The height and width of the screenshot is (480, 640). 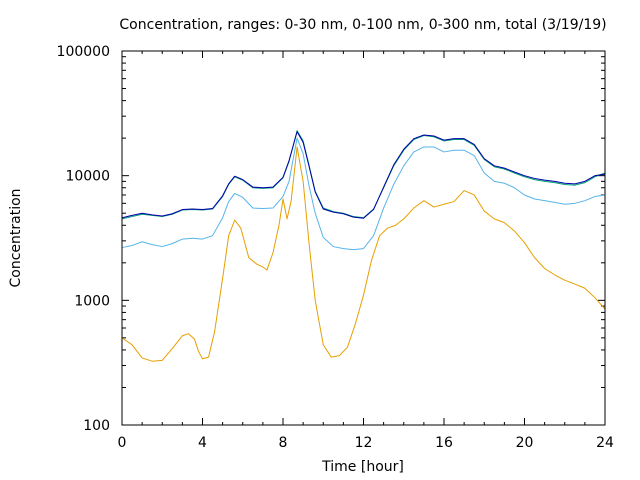 What do you see at coordinates (444, 443) in the screenshot?
I see `x-tick-label: 16` at bounding box center [444, 443].